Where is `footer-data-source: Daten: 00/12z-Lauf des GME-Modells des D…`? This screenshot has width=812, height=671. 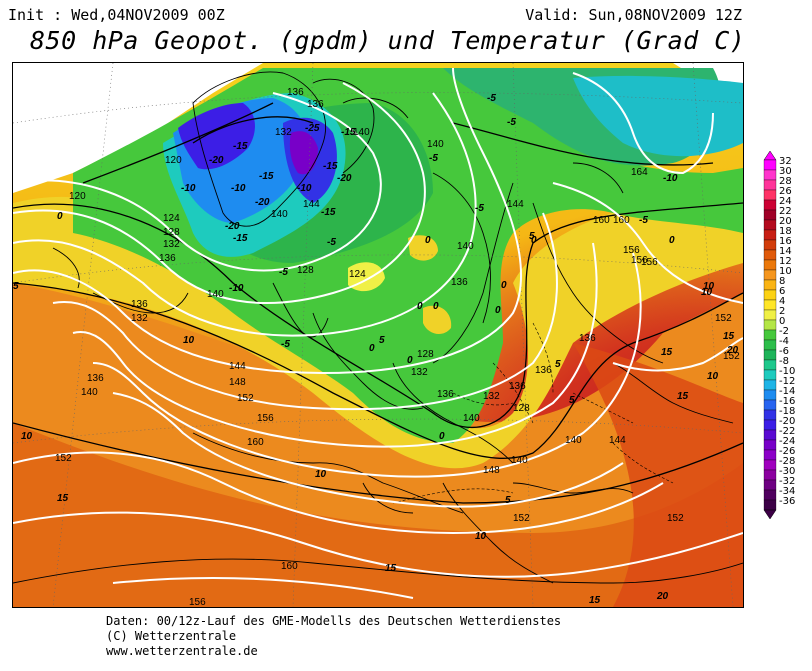 footer-data-source: Daten: 00/12z-Lauf des GME-Modells des D… is located at coordinates (334, 621).